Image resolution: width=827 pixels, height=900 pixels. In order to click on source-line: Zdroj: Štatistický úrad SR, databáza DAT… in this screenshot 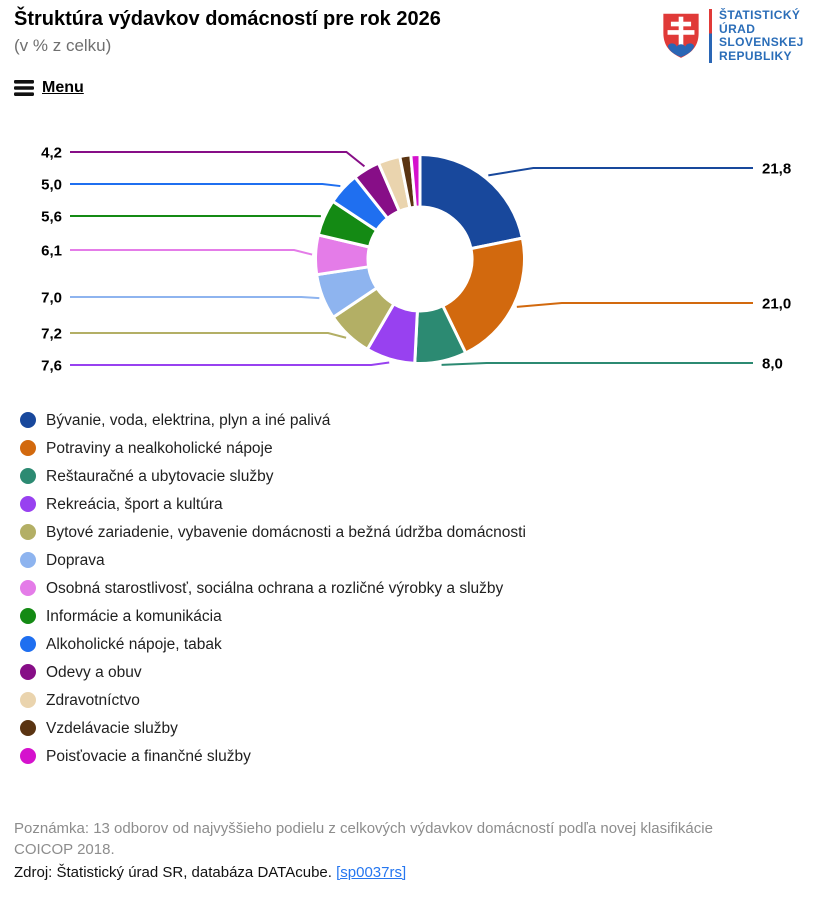, I will do `click(210, 872)`.